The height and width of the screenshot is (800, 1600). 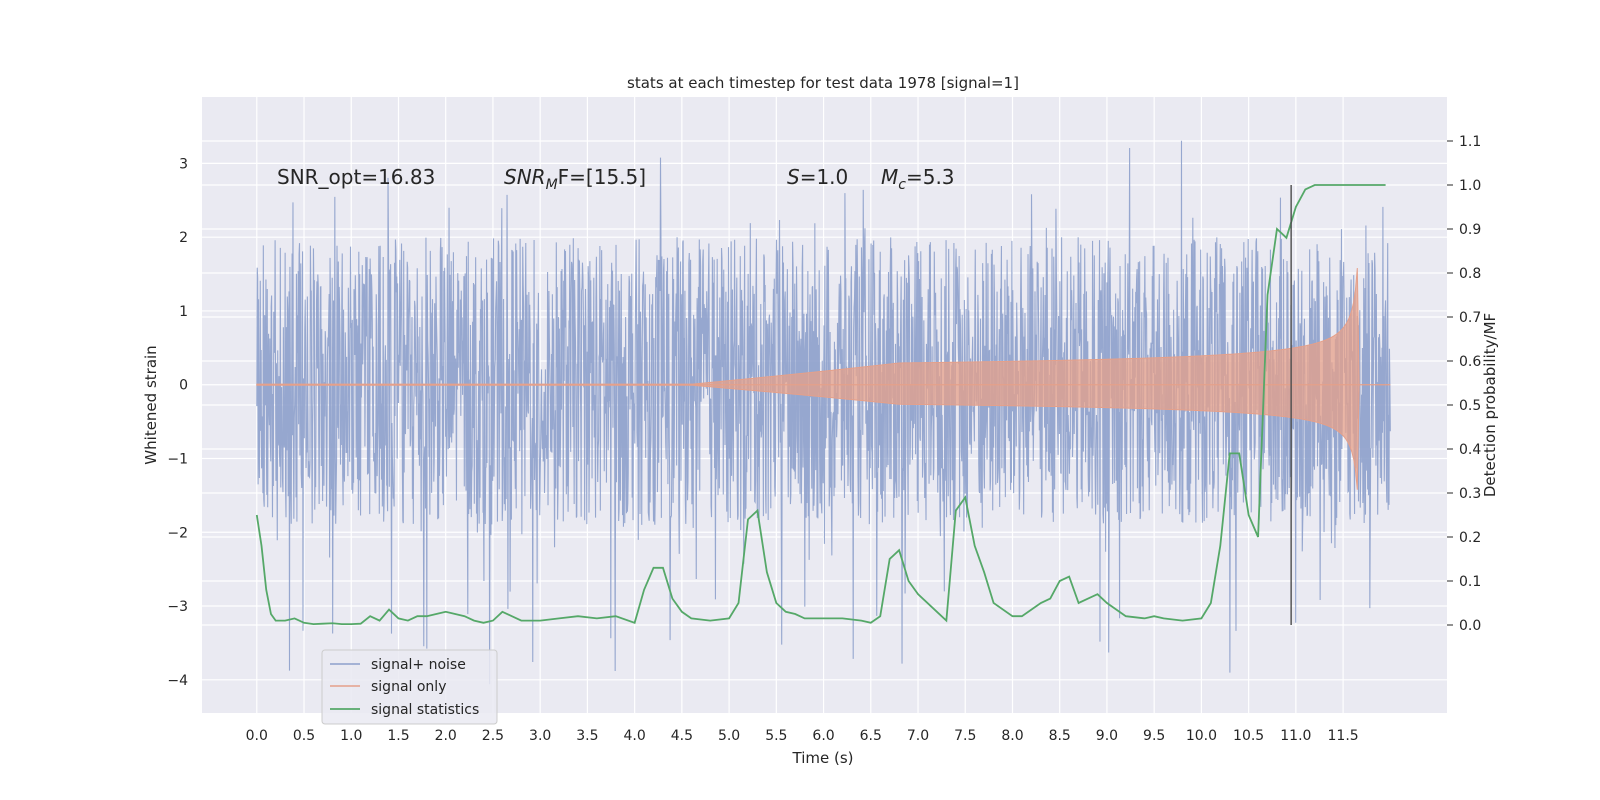 I want to click on right-tick-label: 0.7, so click(x=1470, y=318).